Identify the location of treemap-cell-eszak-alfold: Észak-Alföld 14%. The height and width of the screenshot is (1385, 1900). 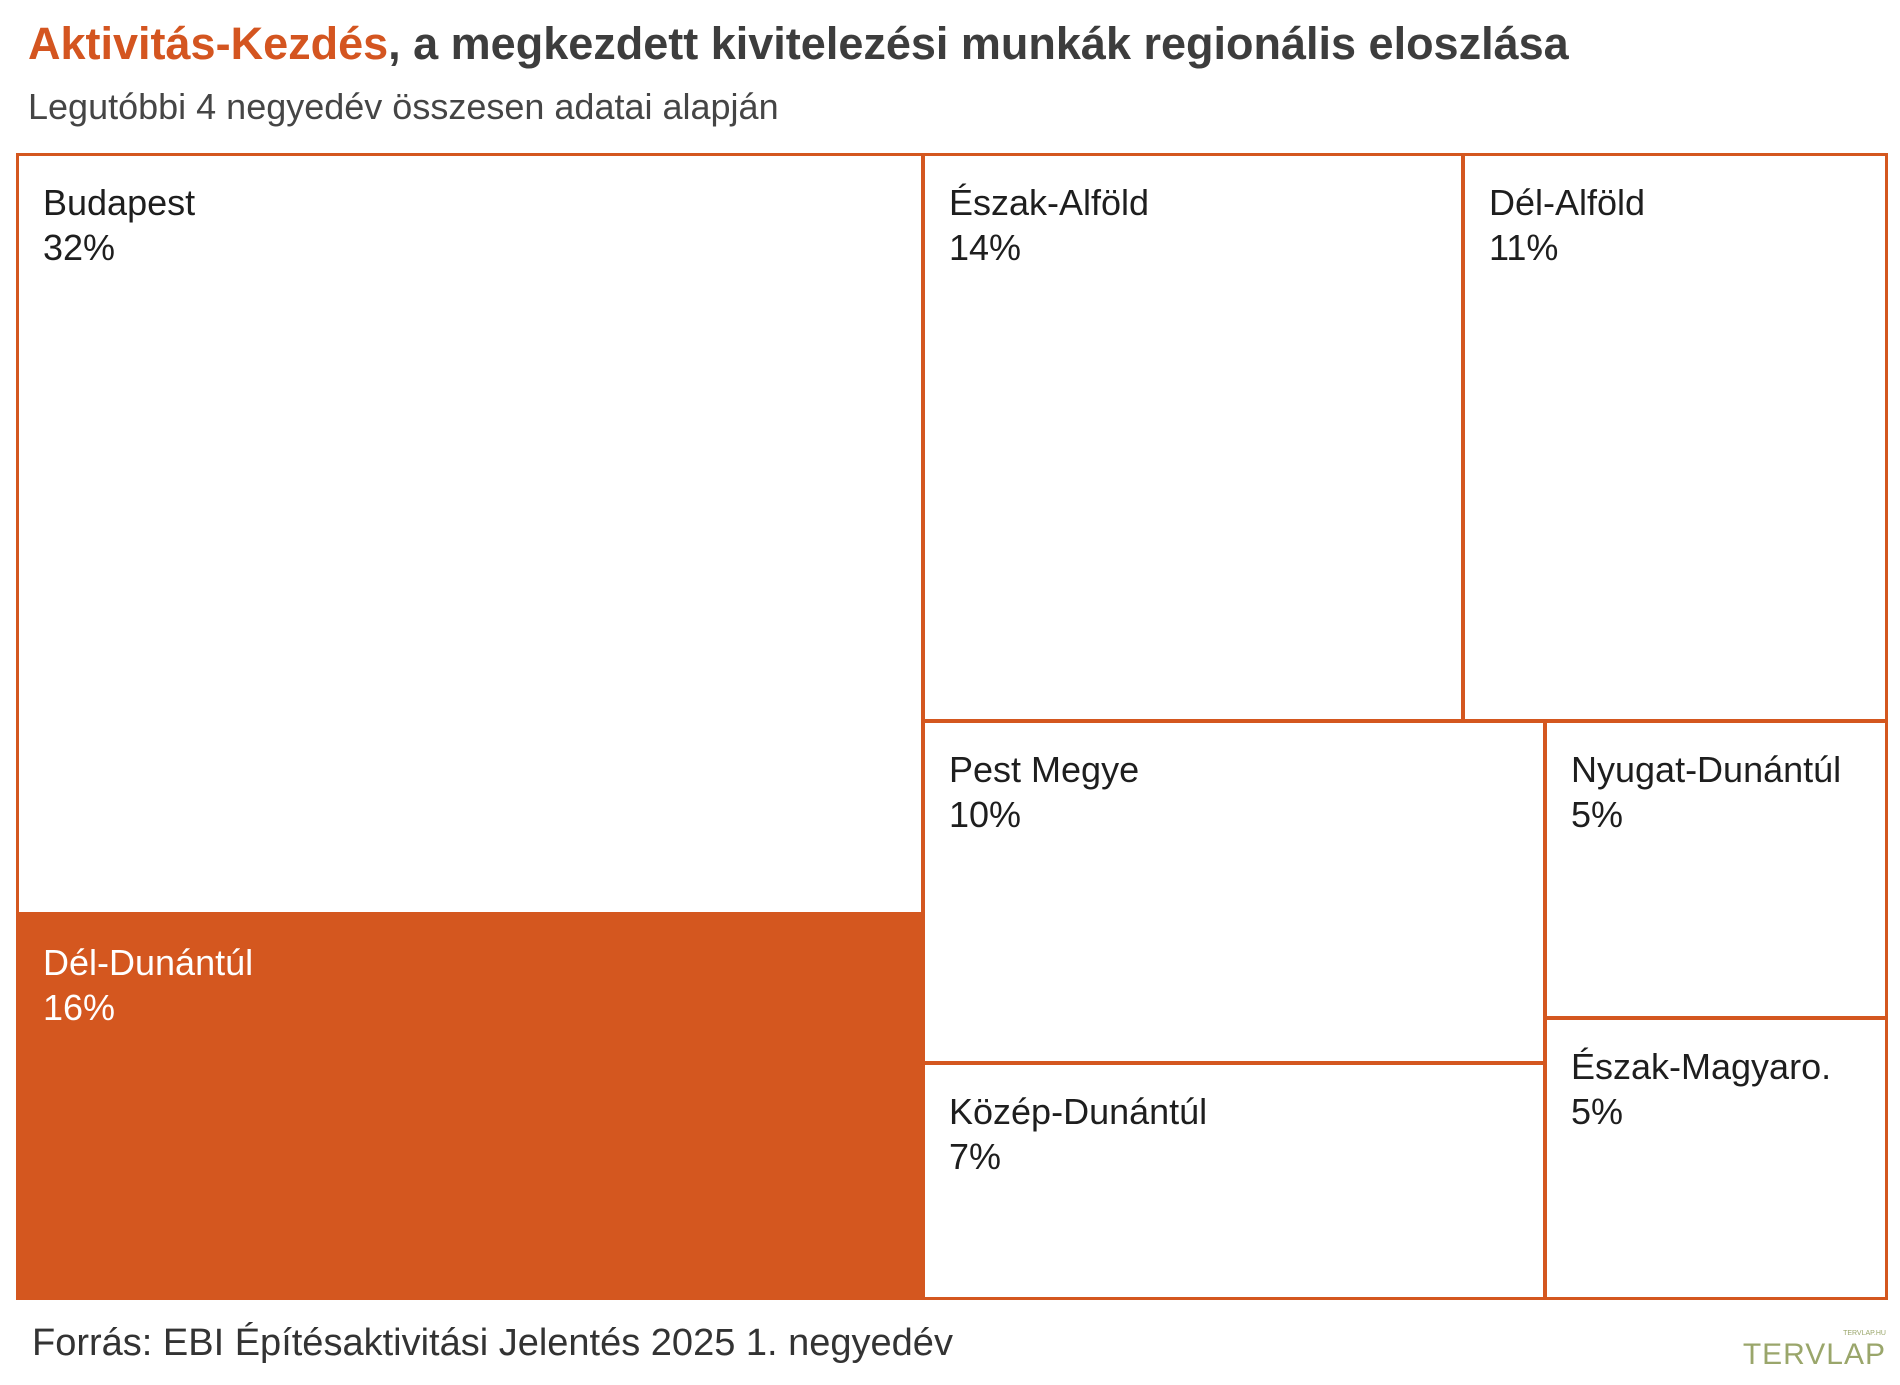
(1193, 437).